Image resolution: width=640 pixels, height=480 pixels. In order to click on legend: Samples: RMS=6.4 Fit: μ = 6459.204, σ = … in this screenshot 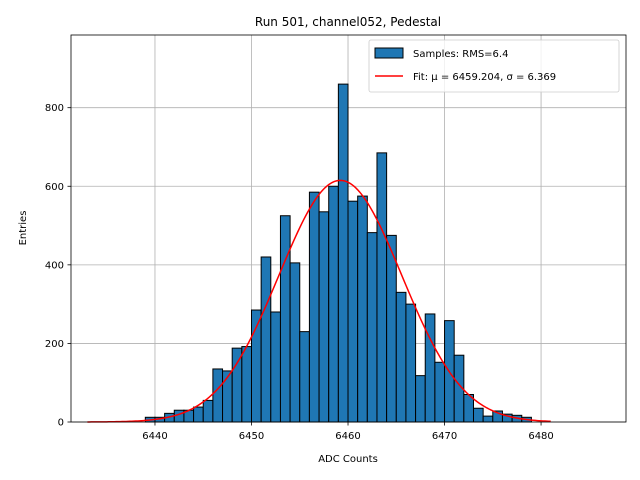, I will do `click(494, 66)`.